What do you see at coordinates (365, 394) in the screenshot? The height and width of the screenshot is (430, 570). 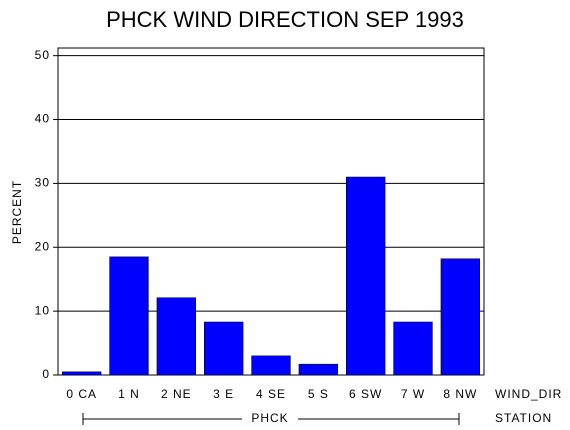 I see `x-tick-label: 6 SW` at bounding box center [365, 394].